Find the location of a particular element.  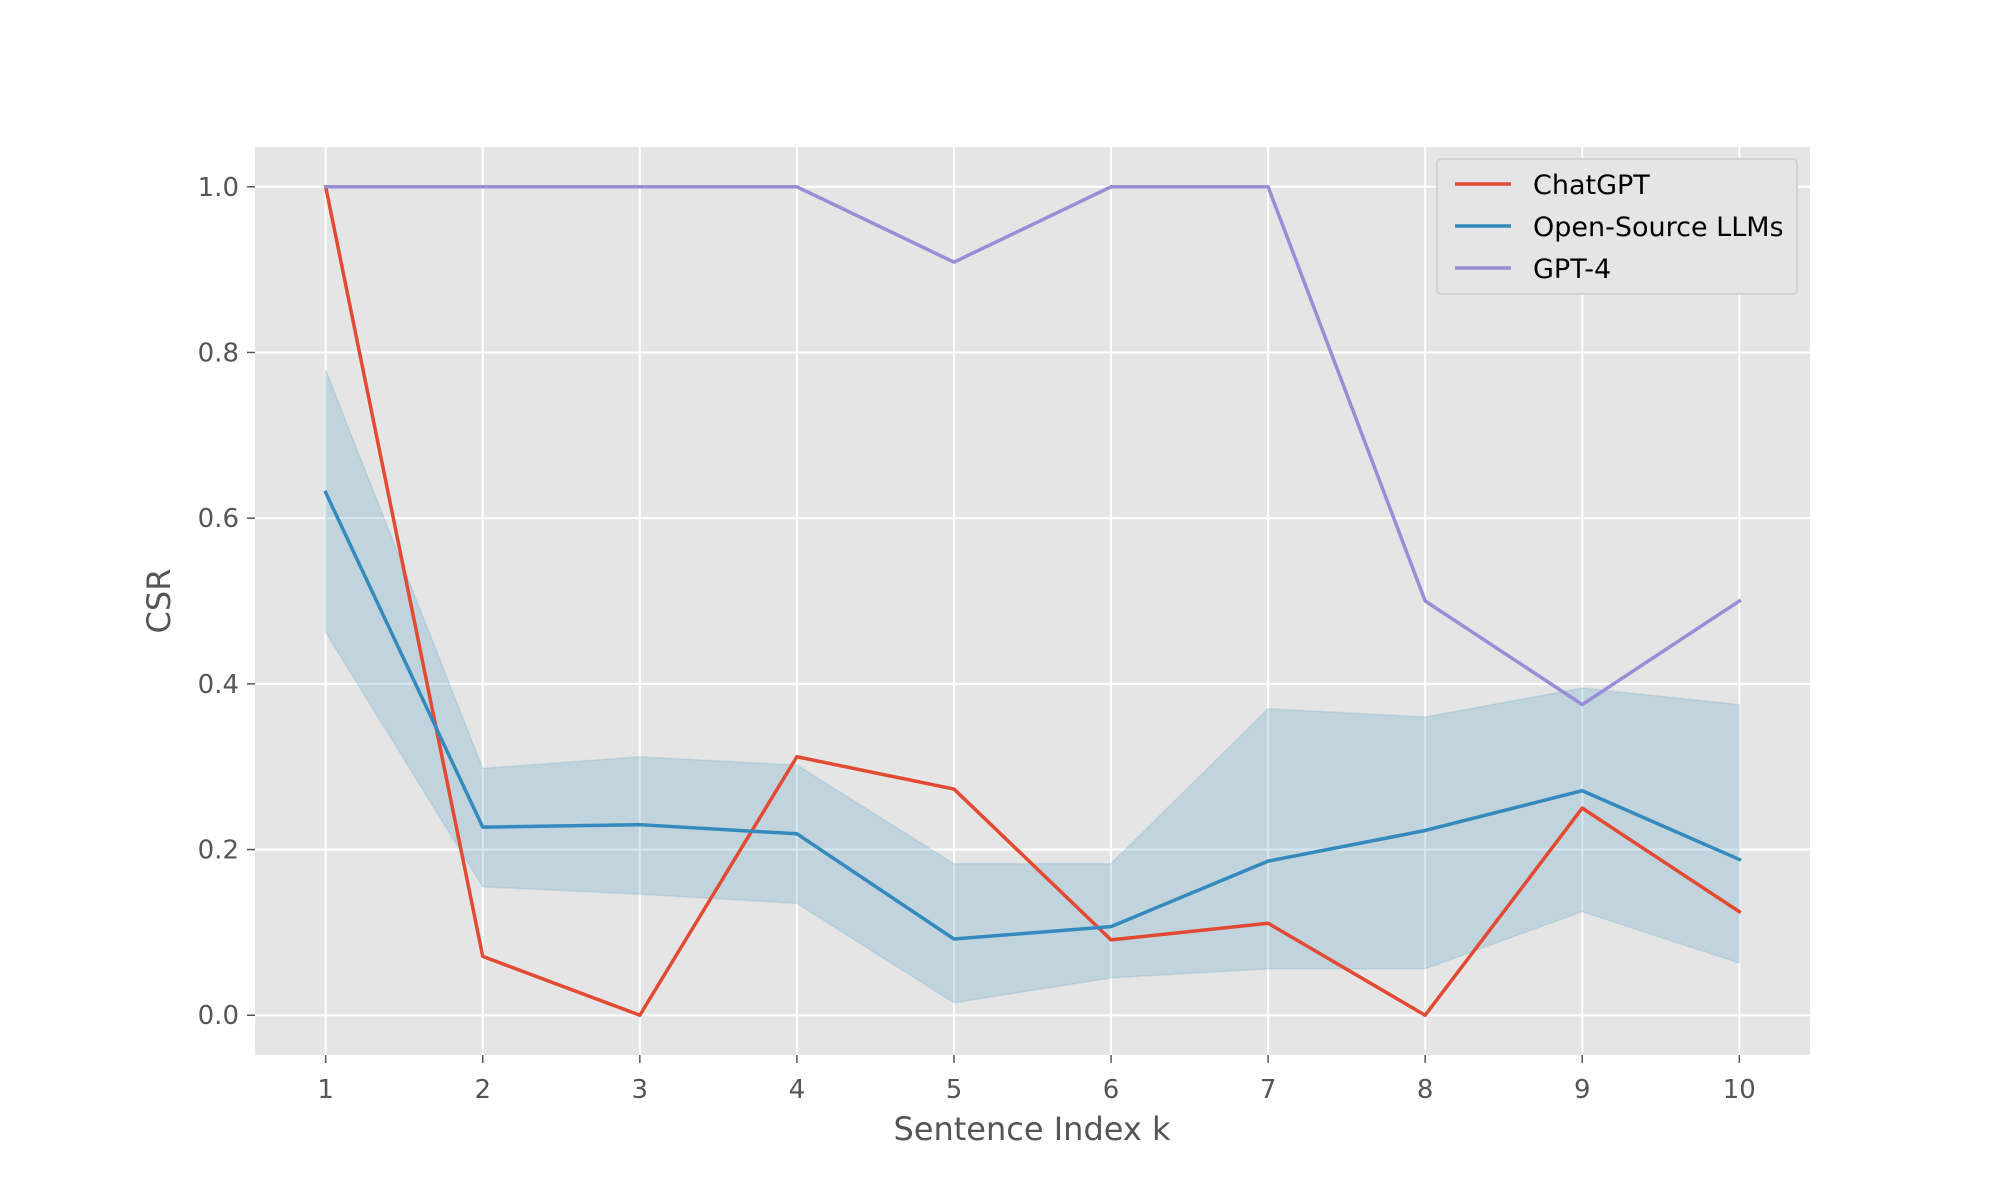

x-tick-label: 3 is located at coordinates (640, 1090).